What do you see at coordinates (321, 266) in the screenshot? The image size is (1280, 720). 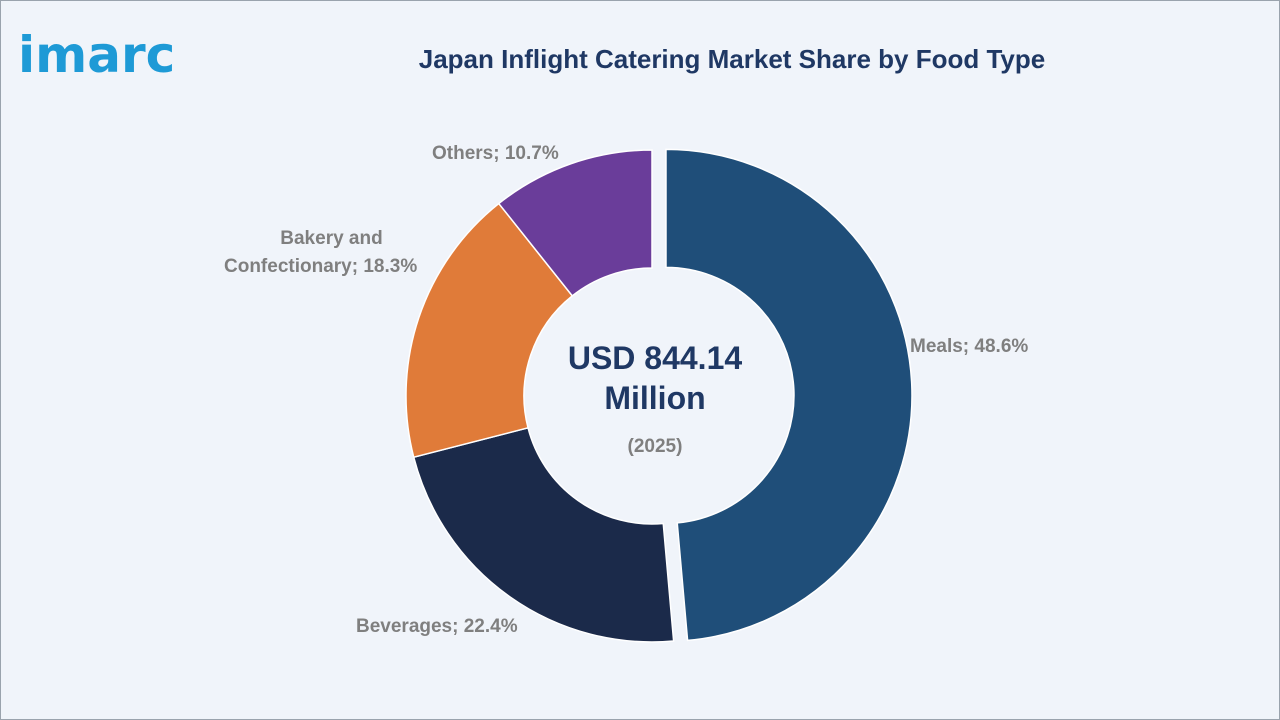 I see `slice-label-bakery-line2: Confectionary; 18.3%` at bounding box center [321, 266].